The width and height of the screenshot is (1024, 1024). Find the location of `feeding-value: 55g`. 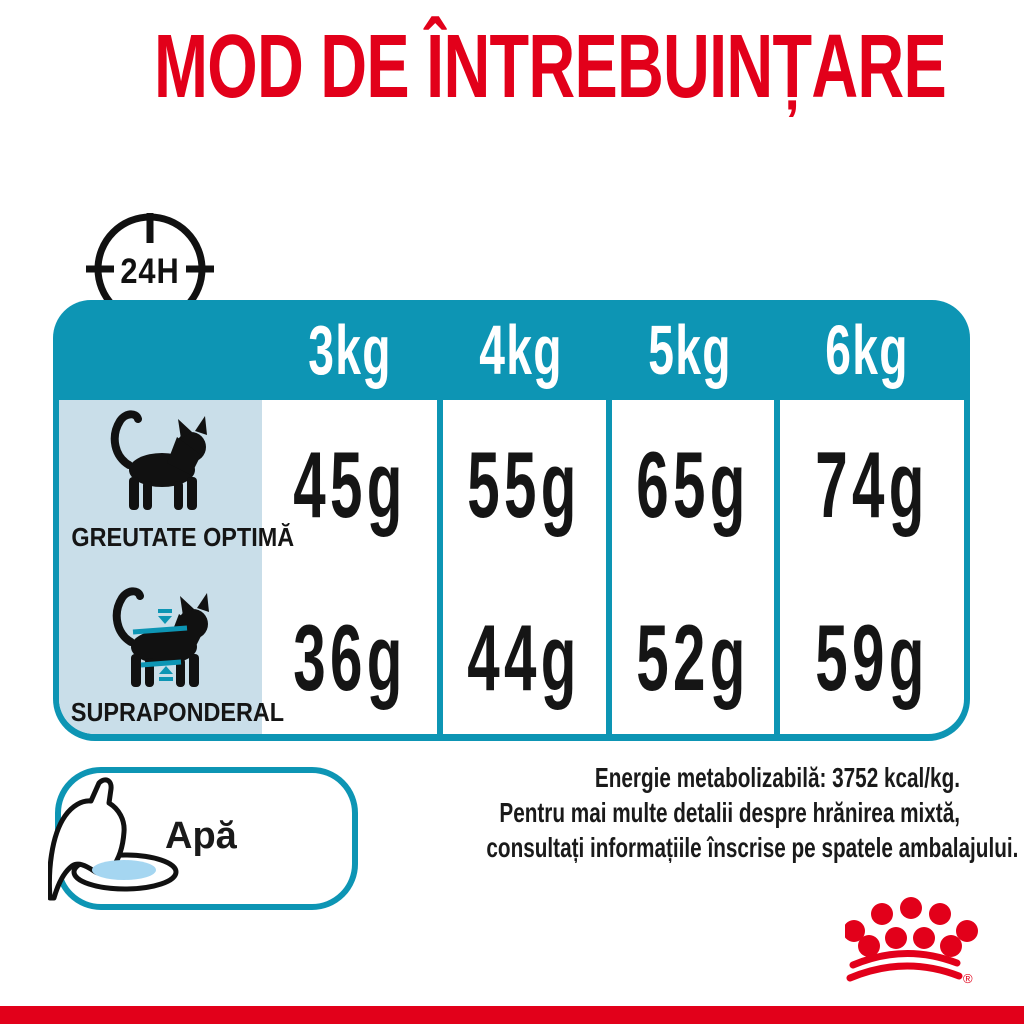

feeding-value: 55g is located at coordinates (524, 484).